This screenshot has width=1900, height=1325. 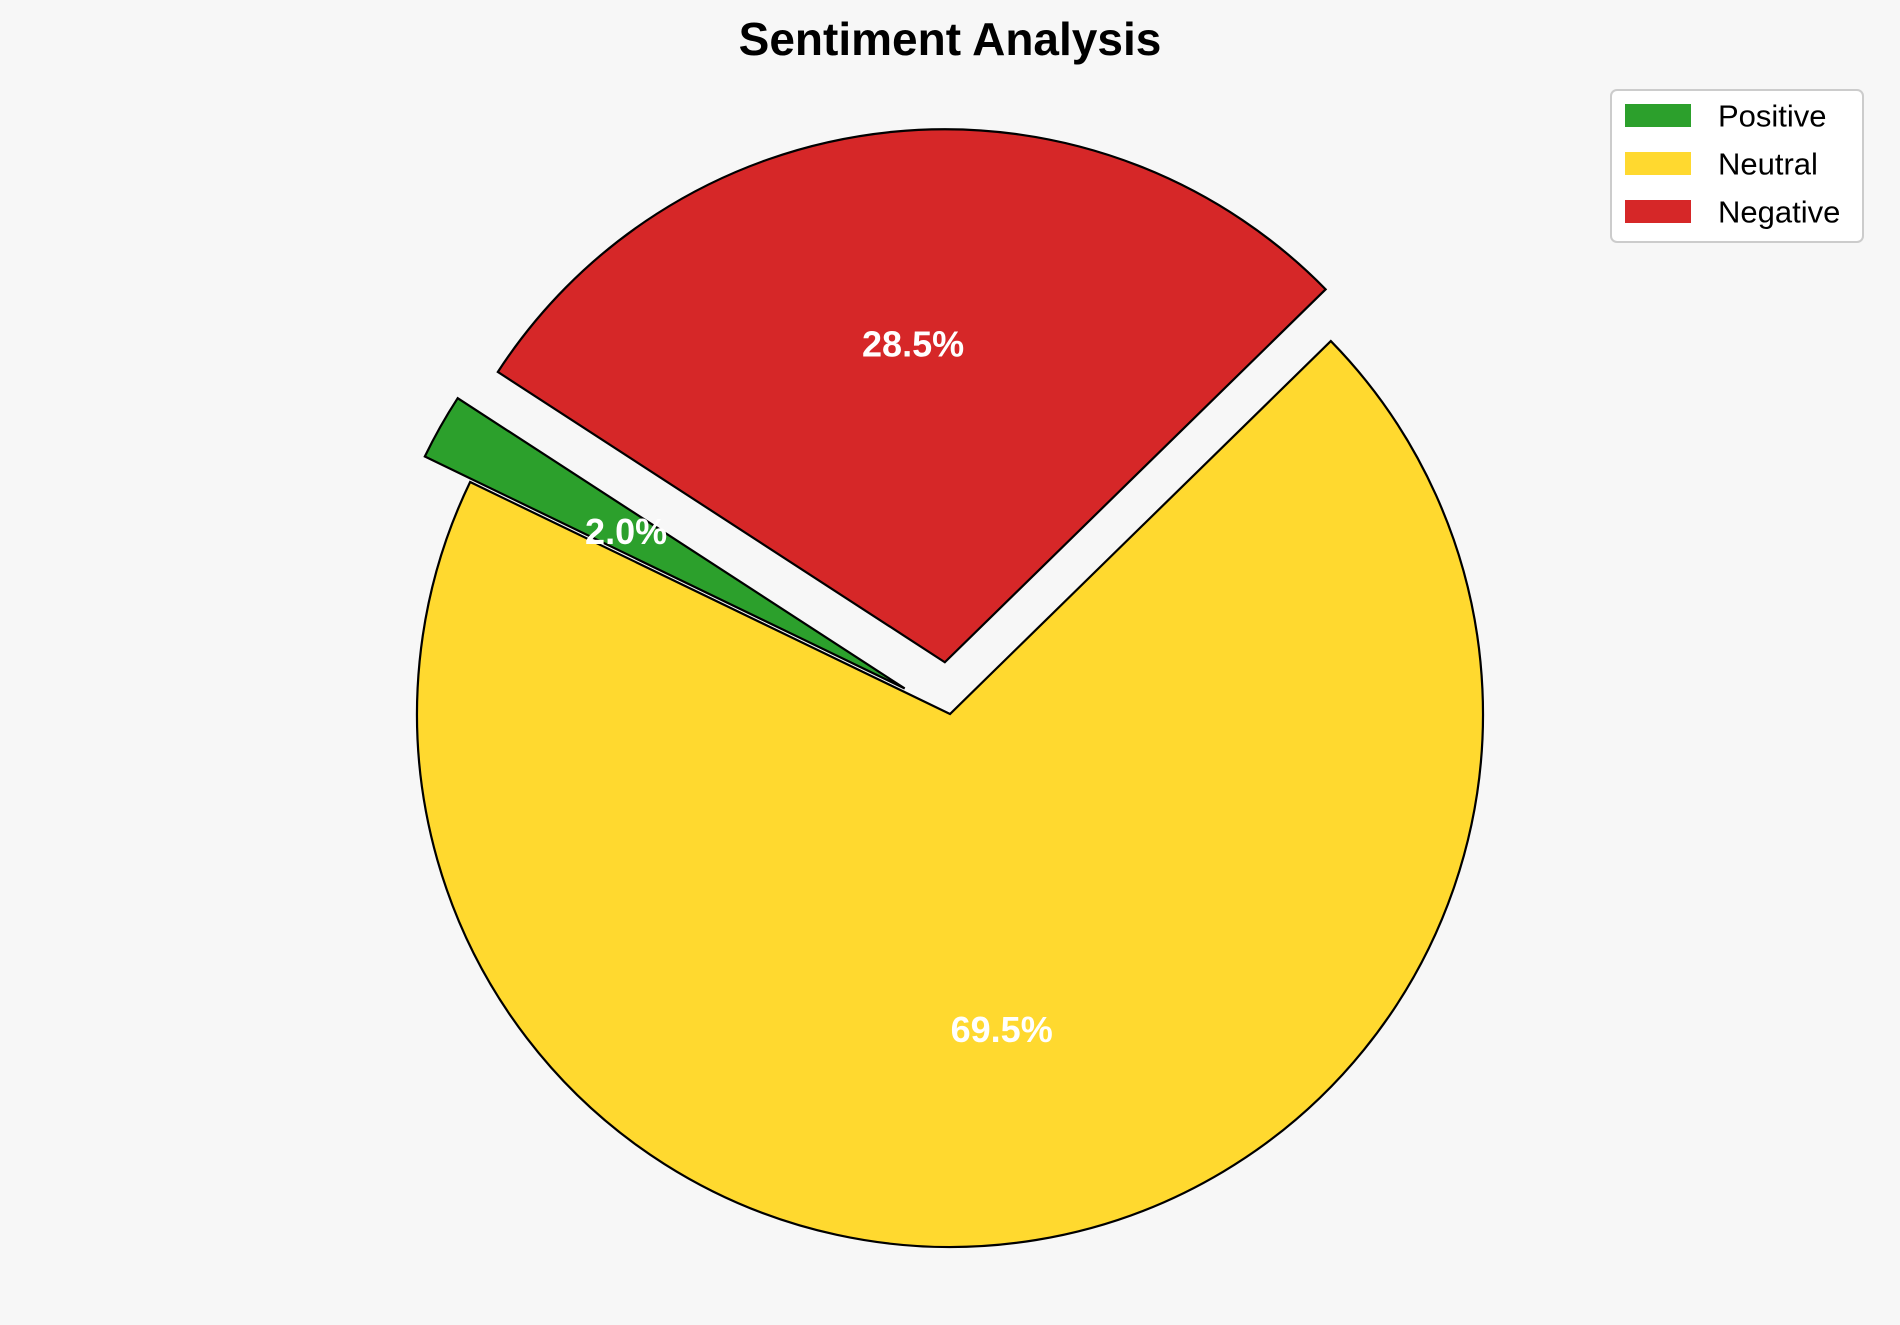 What do you see at coordinates (1768, 164) in the screenshot?
I see `legend-label-neutral: Neutral` at bounding box center [1768, 164].